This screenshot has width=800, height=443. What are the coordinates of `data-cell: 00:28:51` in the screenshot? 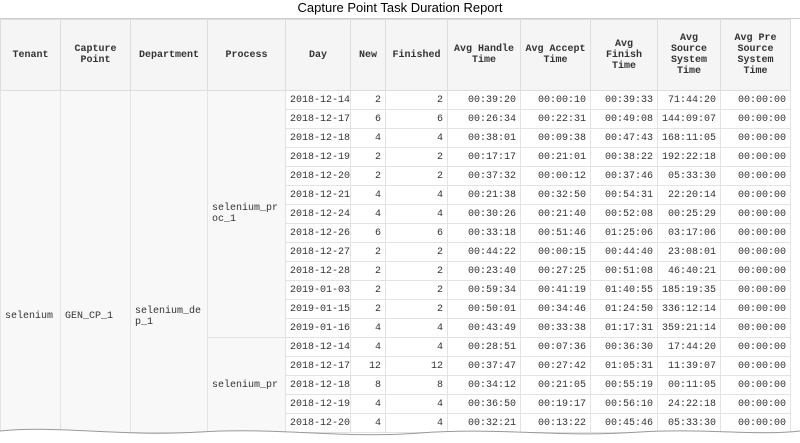 It's located at (484, 347).